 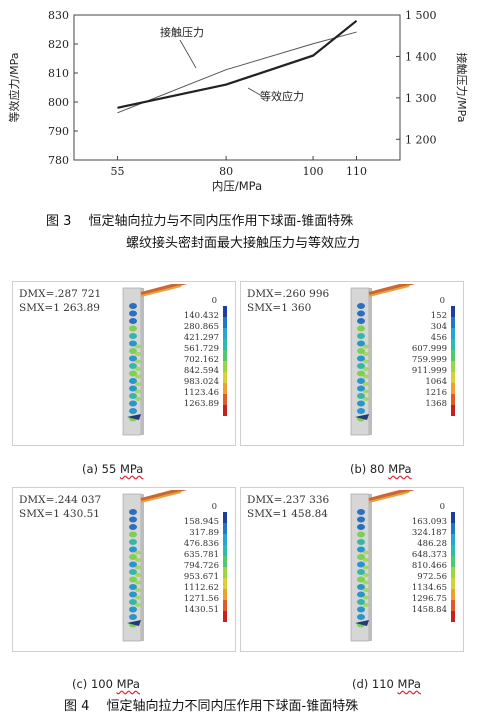 I want to click on panel-subcaption: (c) 100 MPa, so click(x=106, y=684).